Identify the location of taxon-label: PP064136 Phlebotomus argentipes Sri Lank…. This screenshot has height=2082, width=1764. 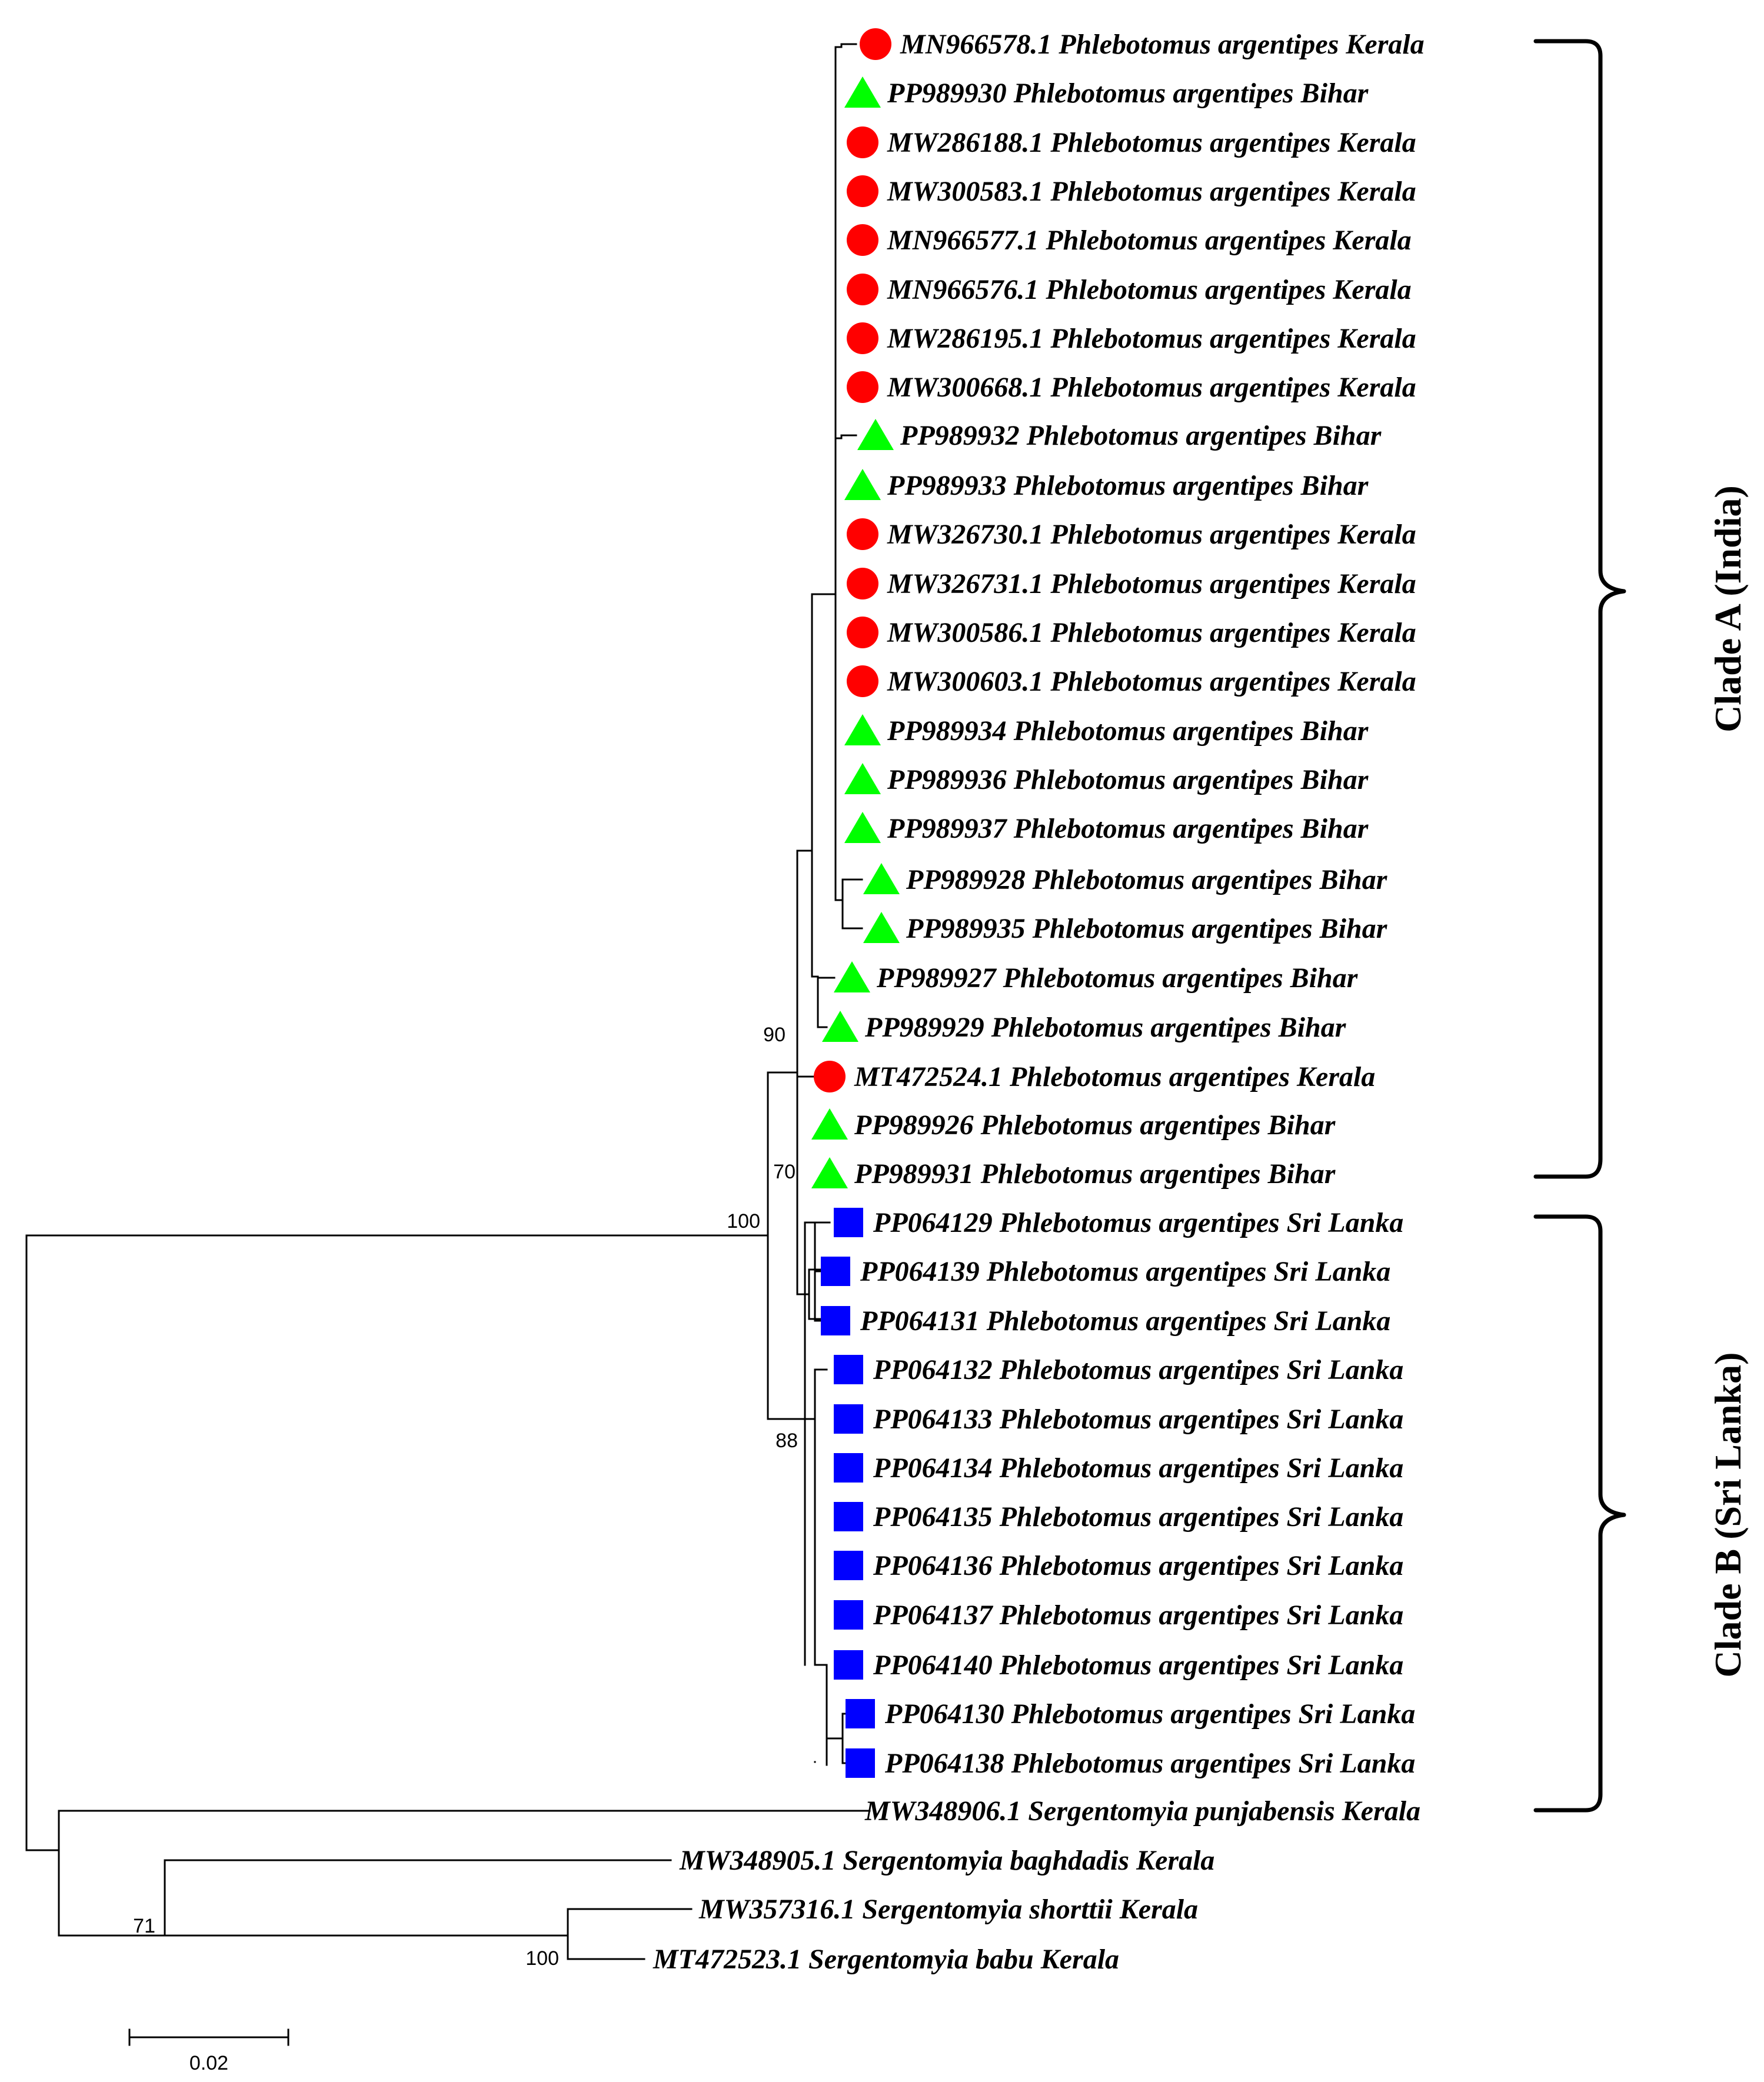
(1138, 1566).